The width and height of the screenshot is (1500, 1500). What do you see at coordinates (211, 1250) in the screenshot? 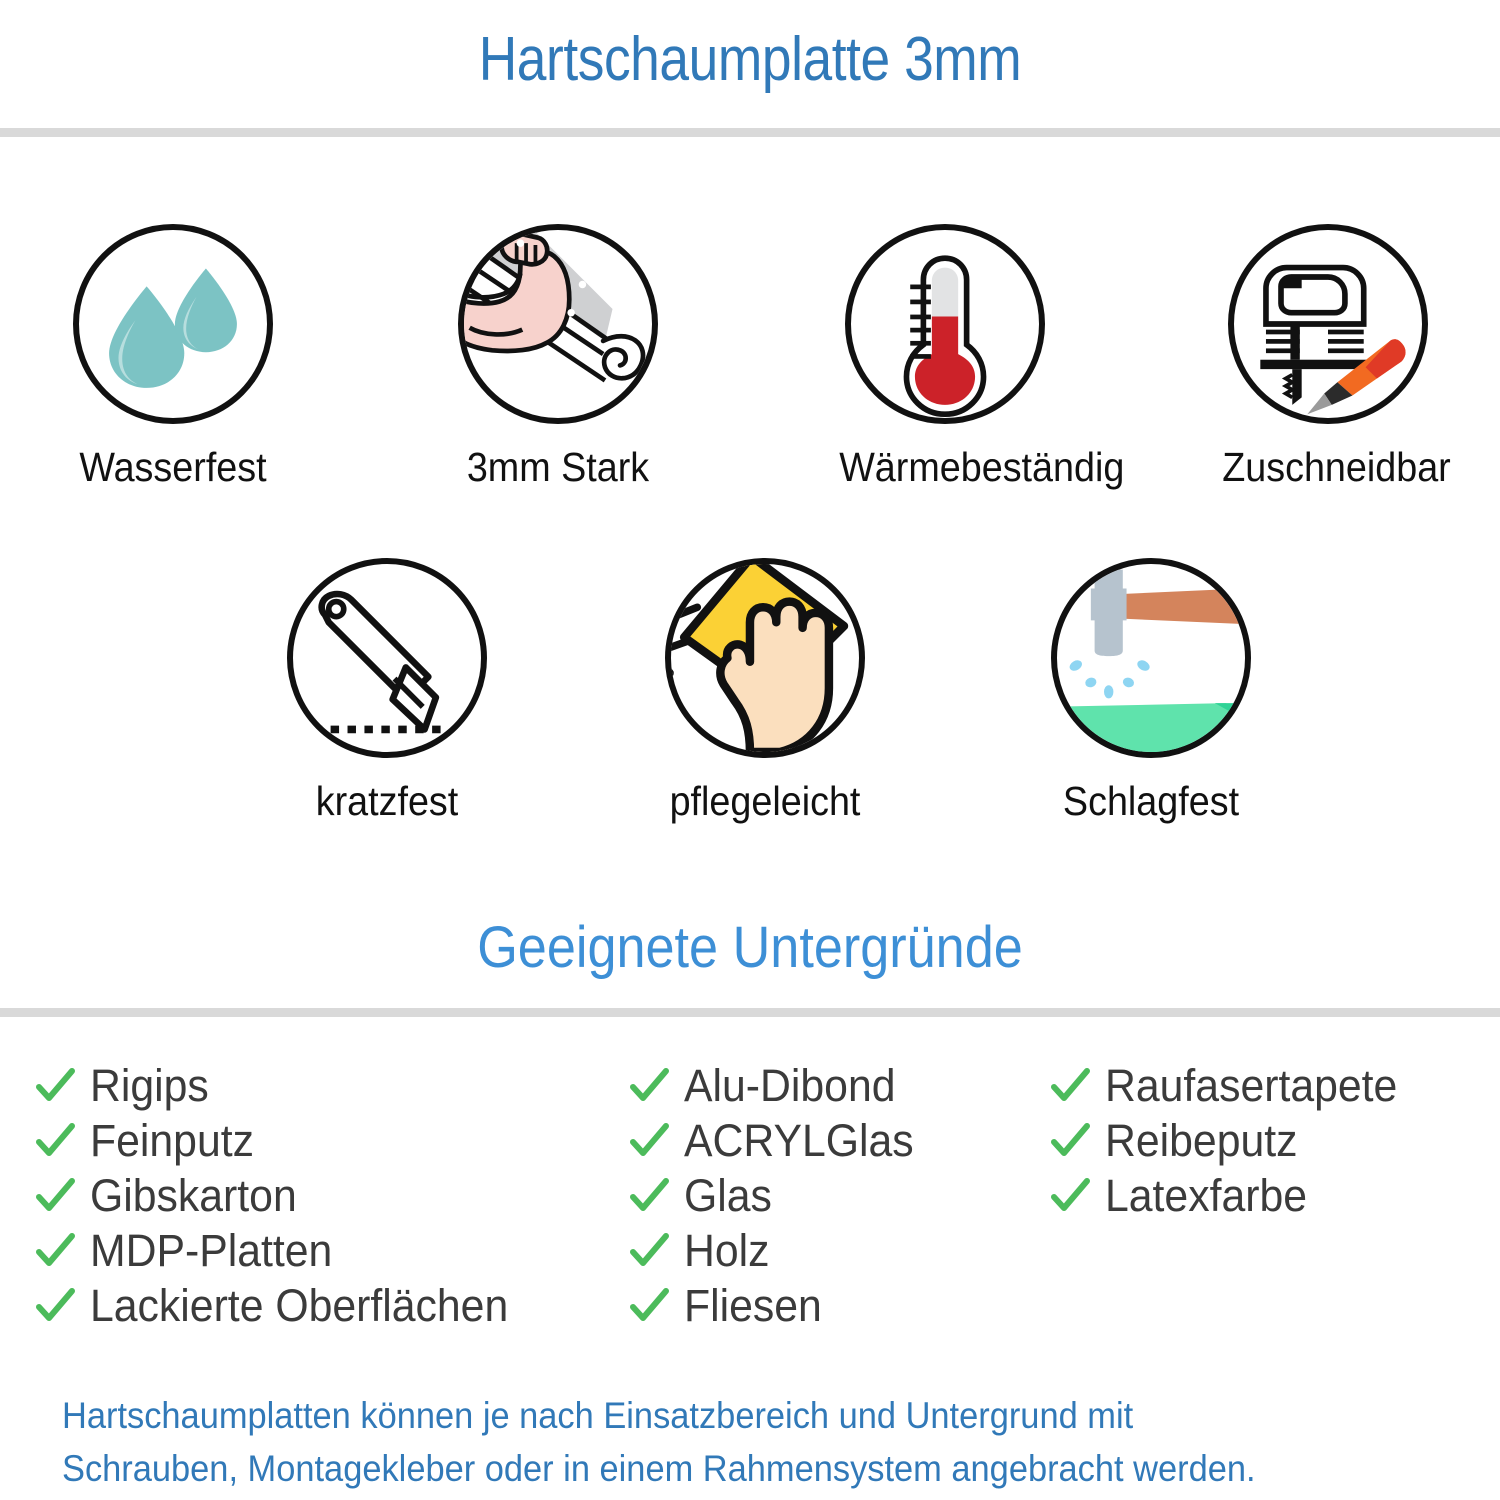
I see `list-item-label: MDP-Platten` at bounding box center [211, 1250].